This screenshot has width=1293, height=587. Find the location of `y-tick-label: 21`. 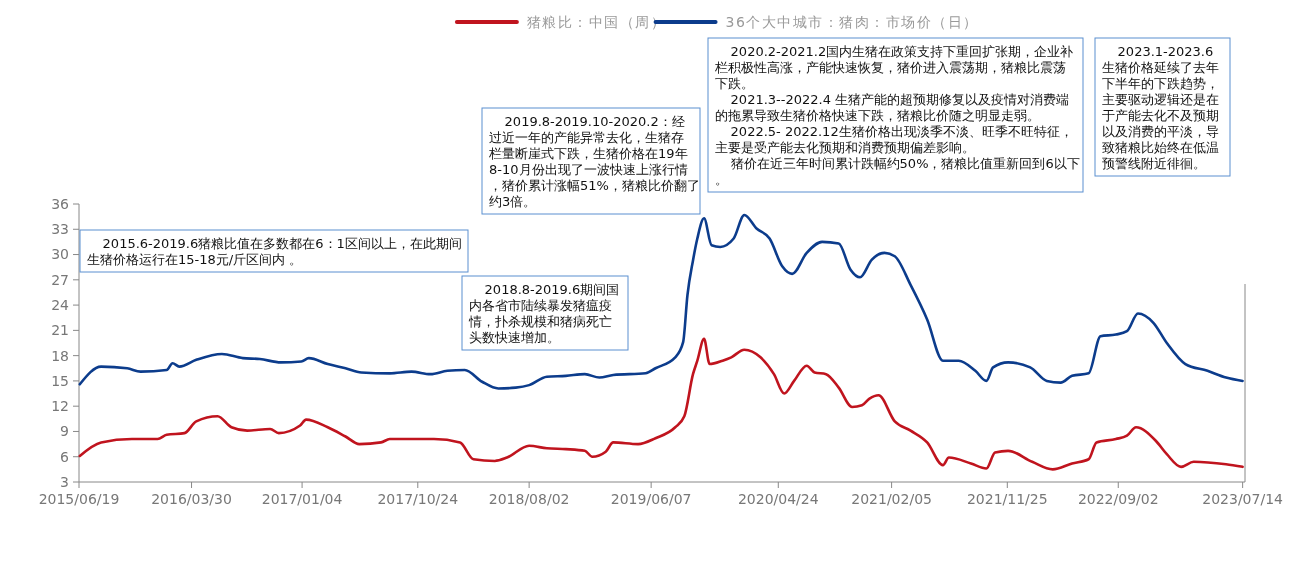

y-tick-label: 21 is located at coordinates (60, 330).